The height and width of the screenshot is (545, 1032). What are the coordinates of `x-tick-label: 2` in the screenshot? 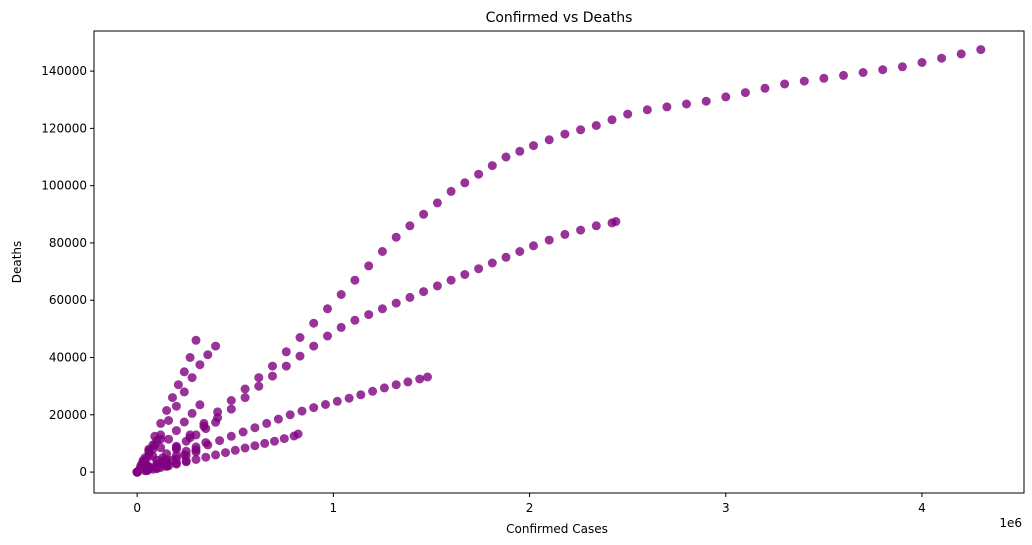 It's located at (530, 508).